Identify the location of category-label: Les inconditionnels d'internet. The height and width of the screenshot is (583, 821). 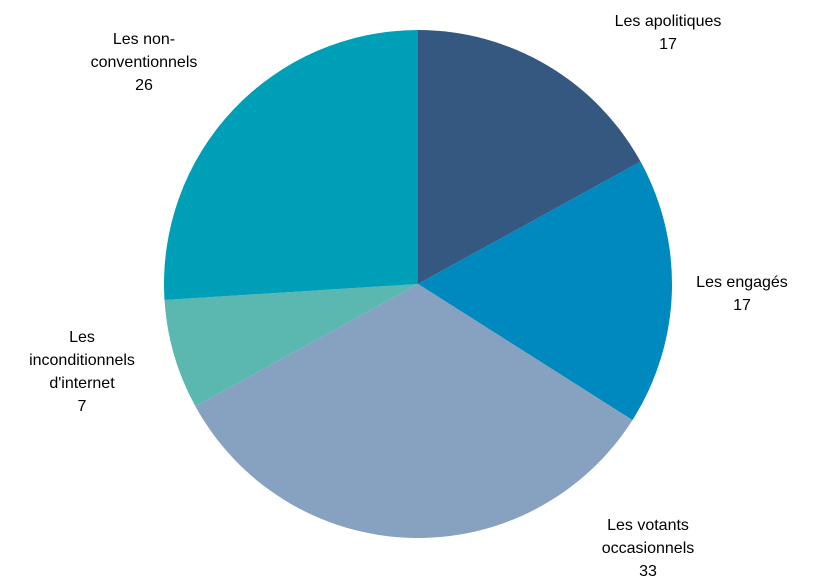
(82, 360).